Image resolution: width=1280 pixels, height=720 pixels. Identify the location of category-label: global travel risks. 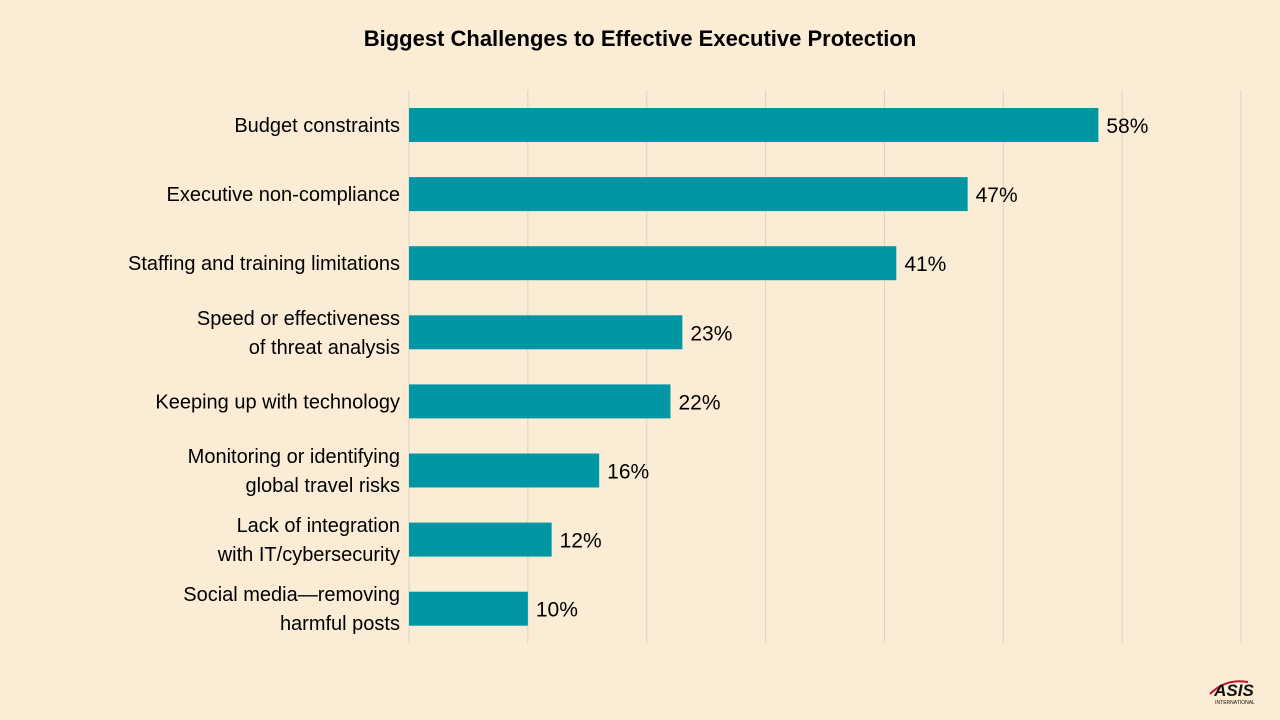
(322, 486).